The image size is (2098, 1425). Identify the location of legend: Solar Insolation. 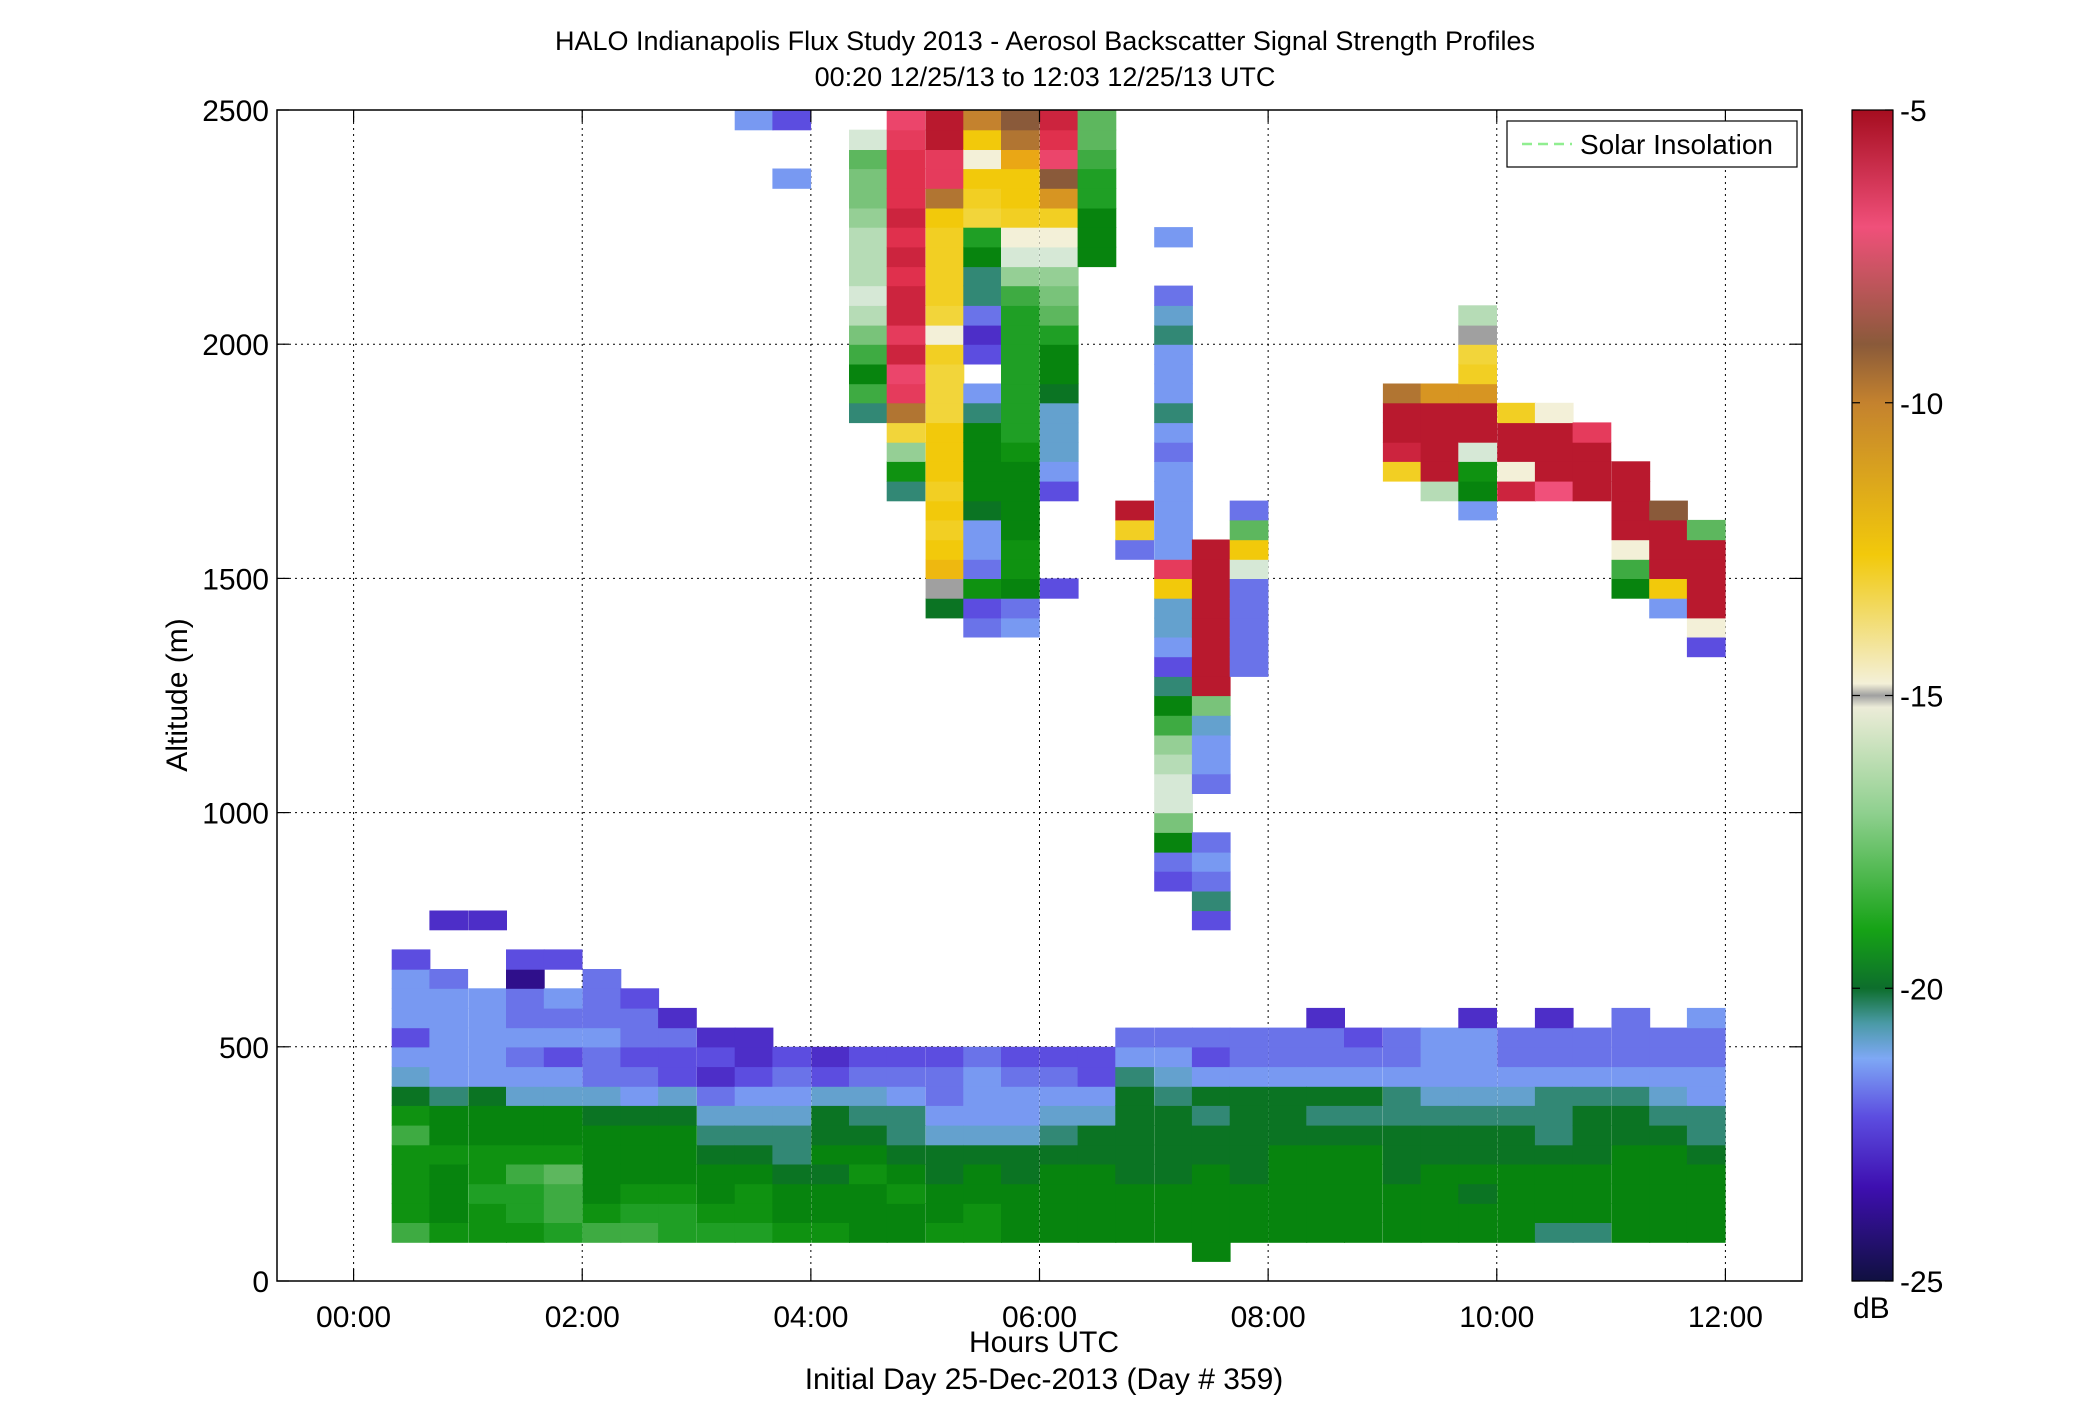
(1652, 144).